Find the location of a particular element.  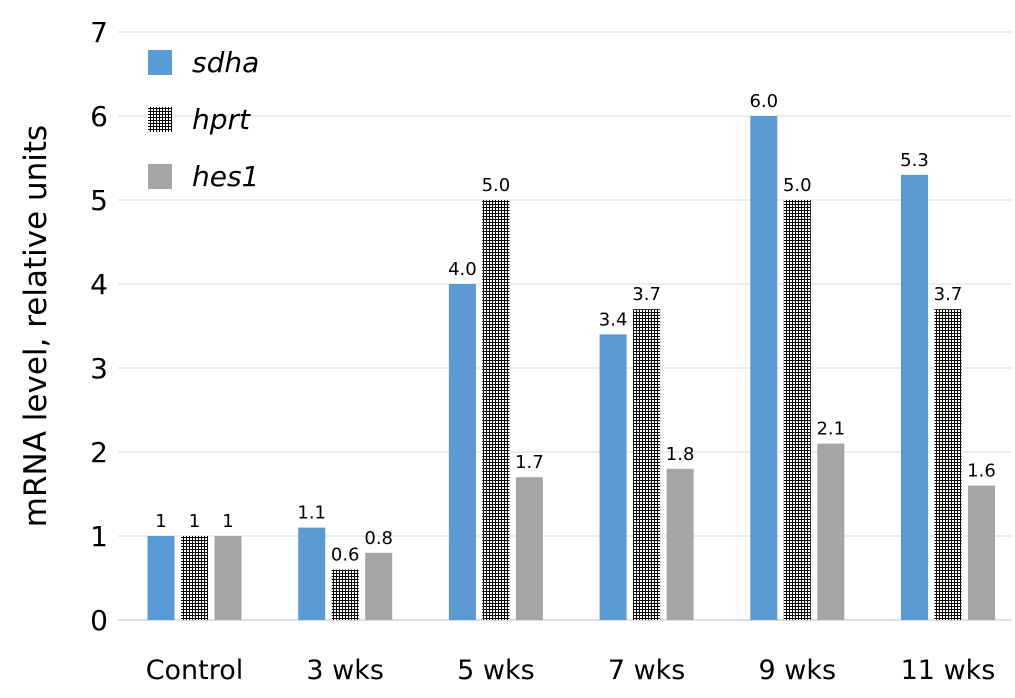

legend-swatch-hprt is located at coordinates (160, 119).